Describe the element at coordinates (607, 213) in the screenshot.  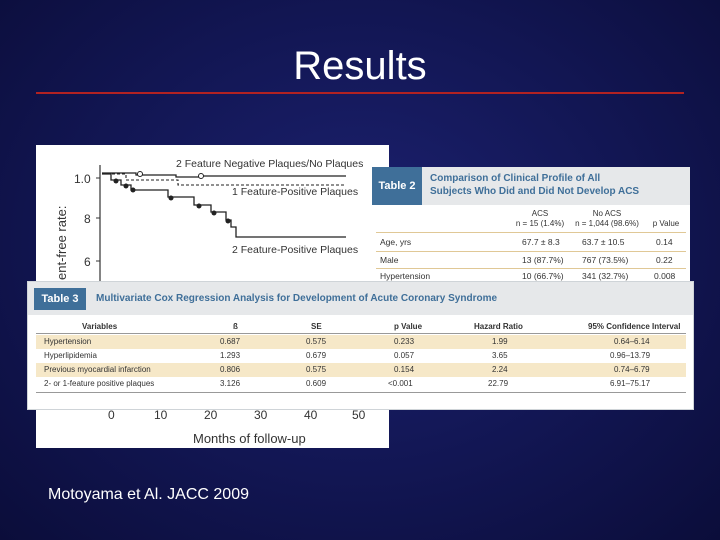
I see `table-2-col-noacs-label: No ACS` at that location.